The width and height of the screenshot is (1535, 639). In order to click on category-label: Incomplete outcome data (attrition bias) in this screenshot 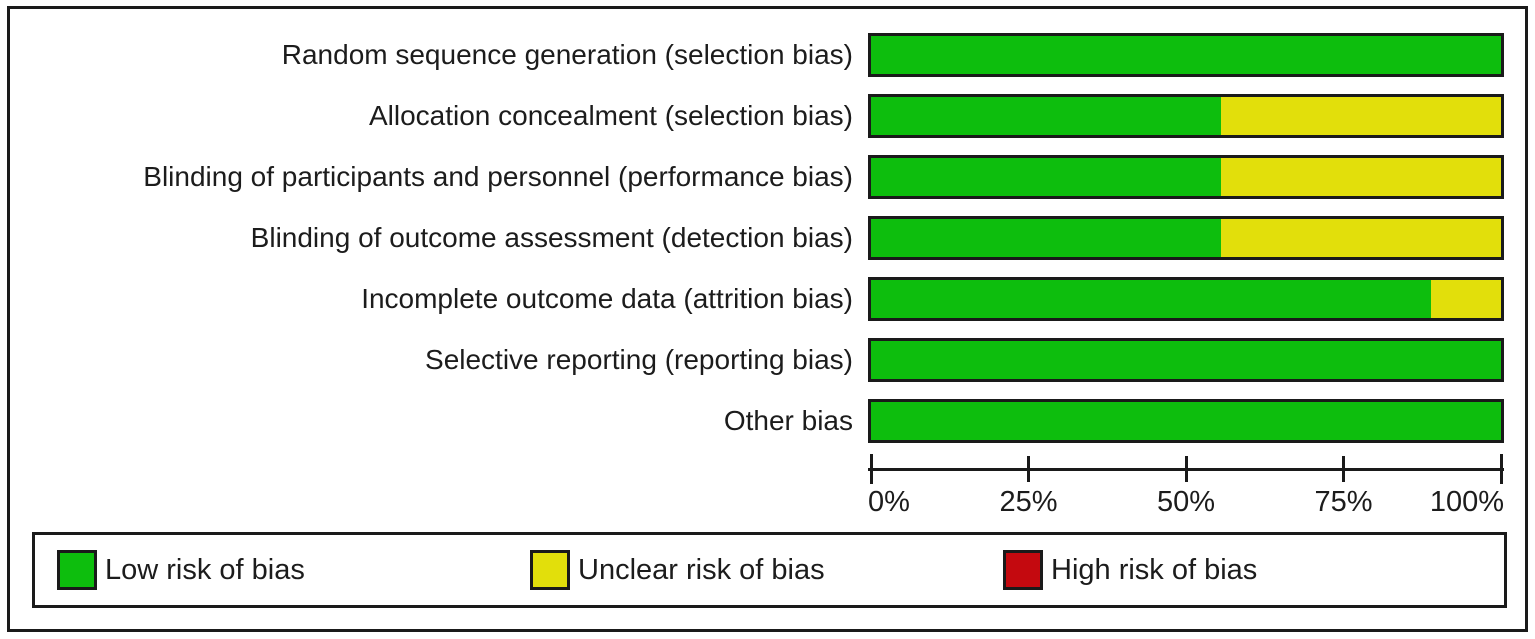, I will do `click(607, 298)`.